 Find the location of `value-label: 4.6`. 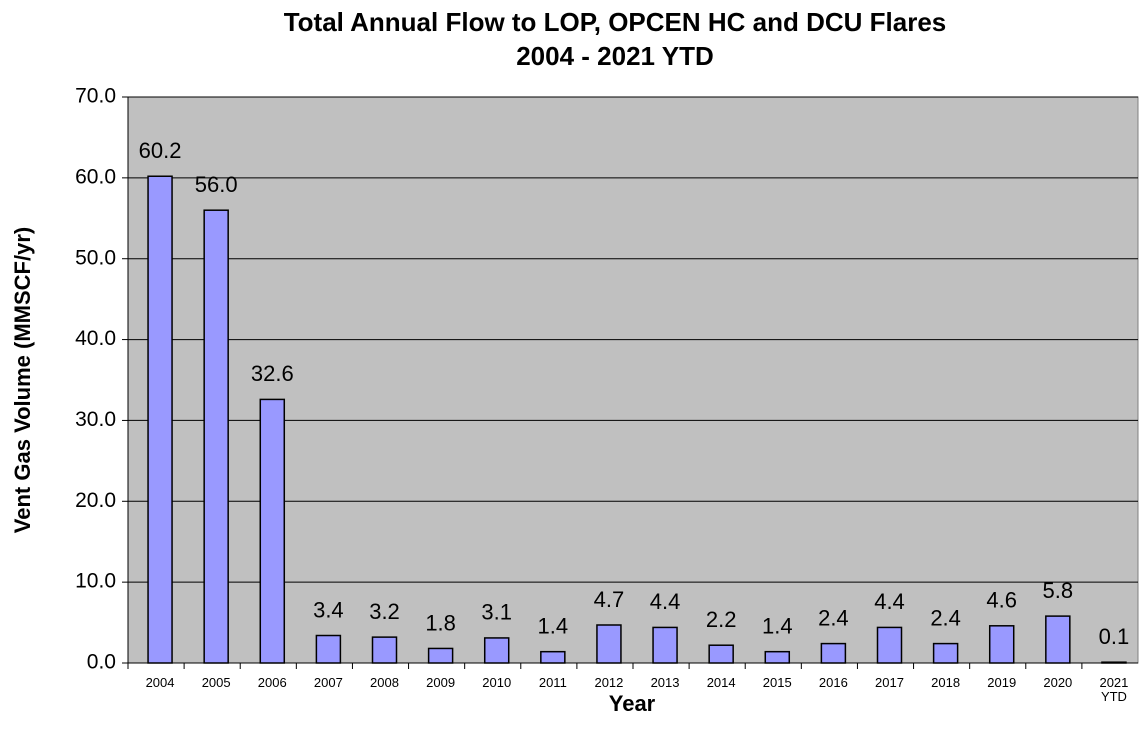

value-label: 4.6 is located at coordinates (1001, 600).